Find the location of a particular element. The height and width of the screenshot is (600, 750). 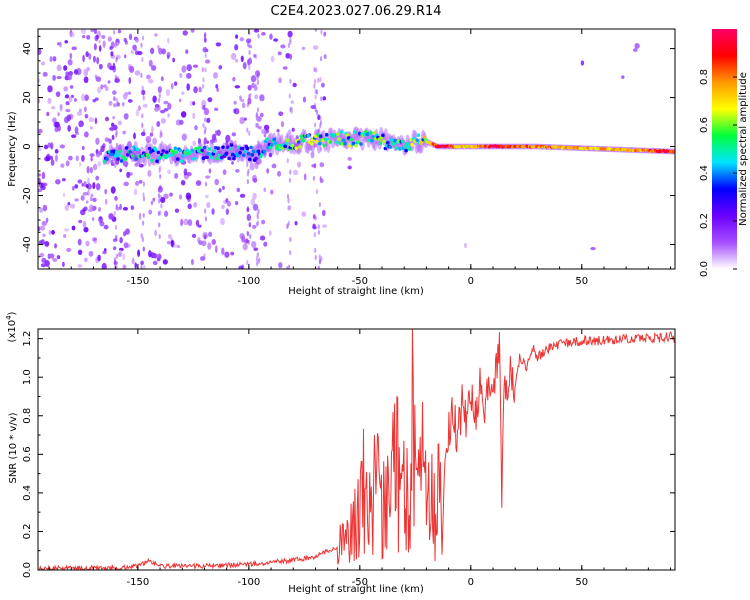

snr-y-unit: (x104) is located at coordinates (11, 326).